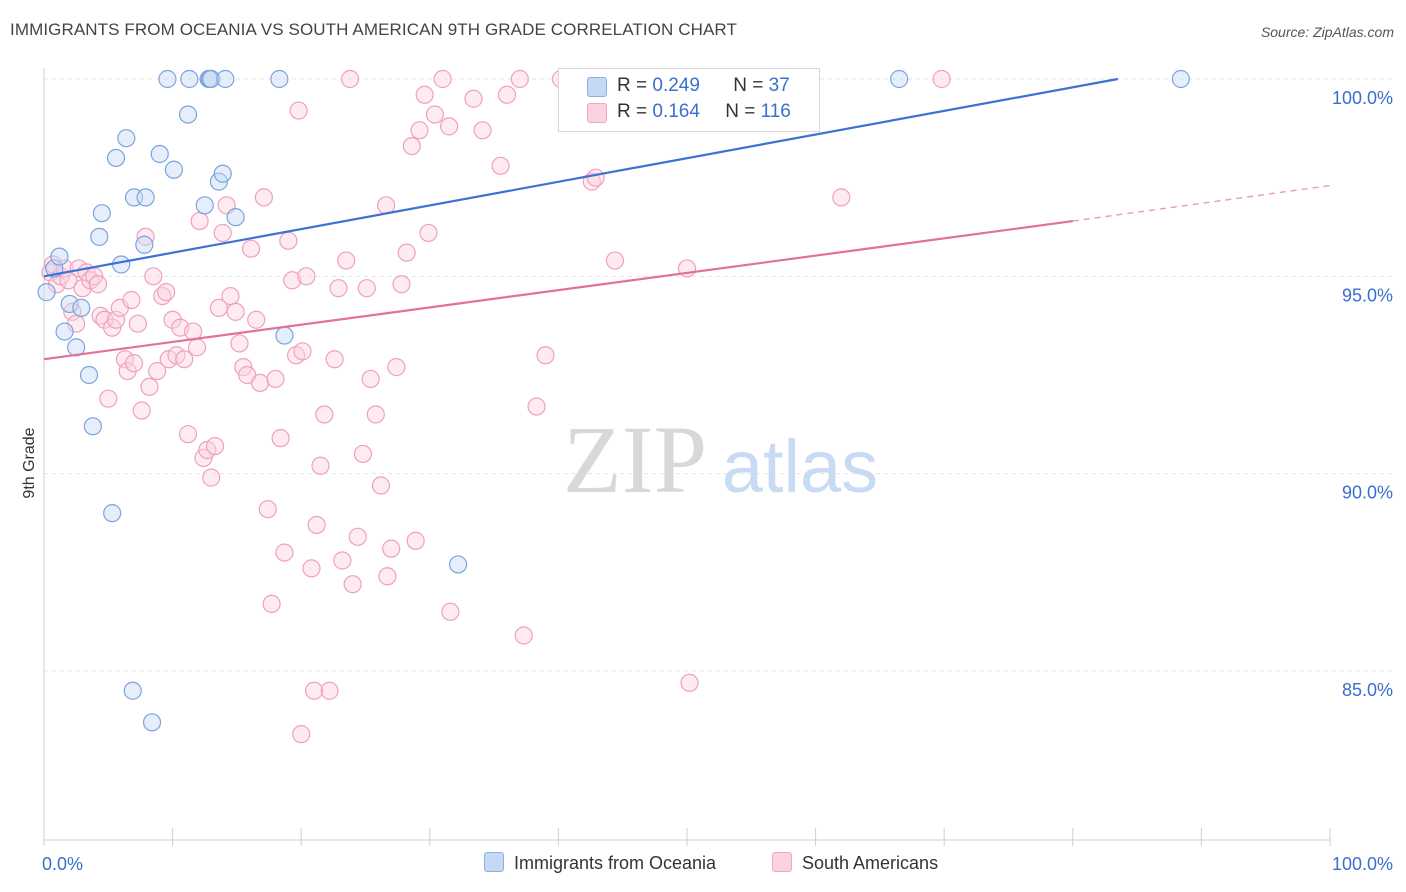 The width and height of the screenshot is (1406, 892). I want to click on legend-swatch-blue, so click(494, 862).